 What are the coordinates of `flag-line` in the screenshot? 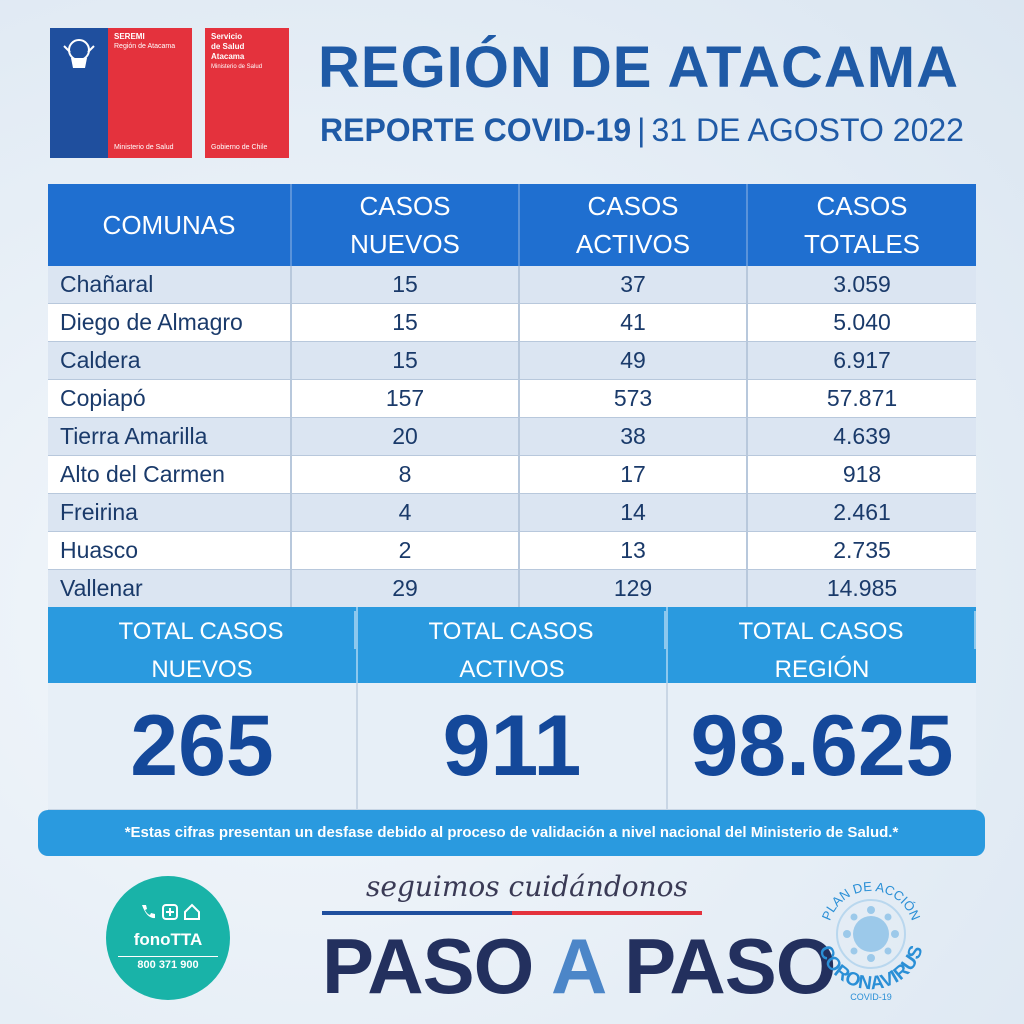 It's located at (512, 913).